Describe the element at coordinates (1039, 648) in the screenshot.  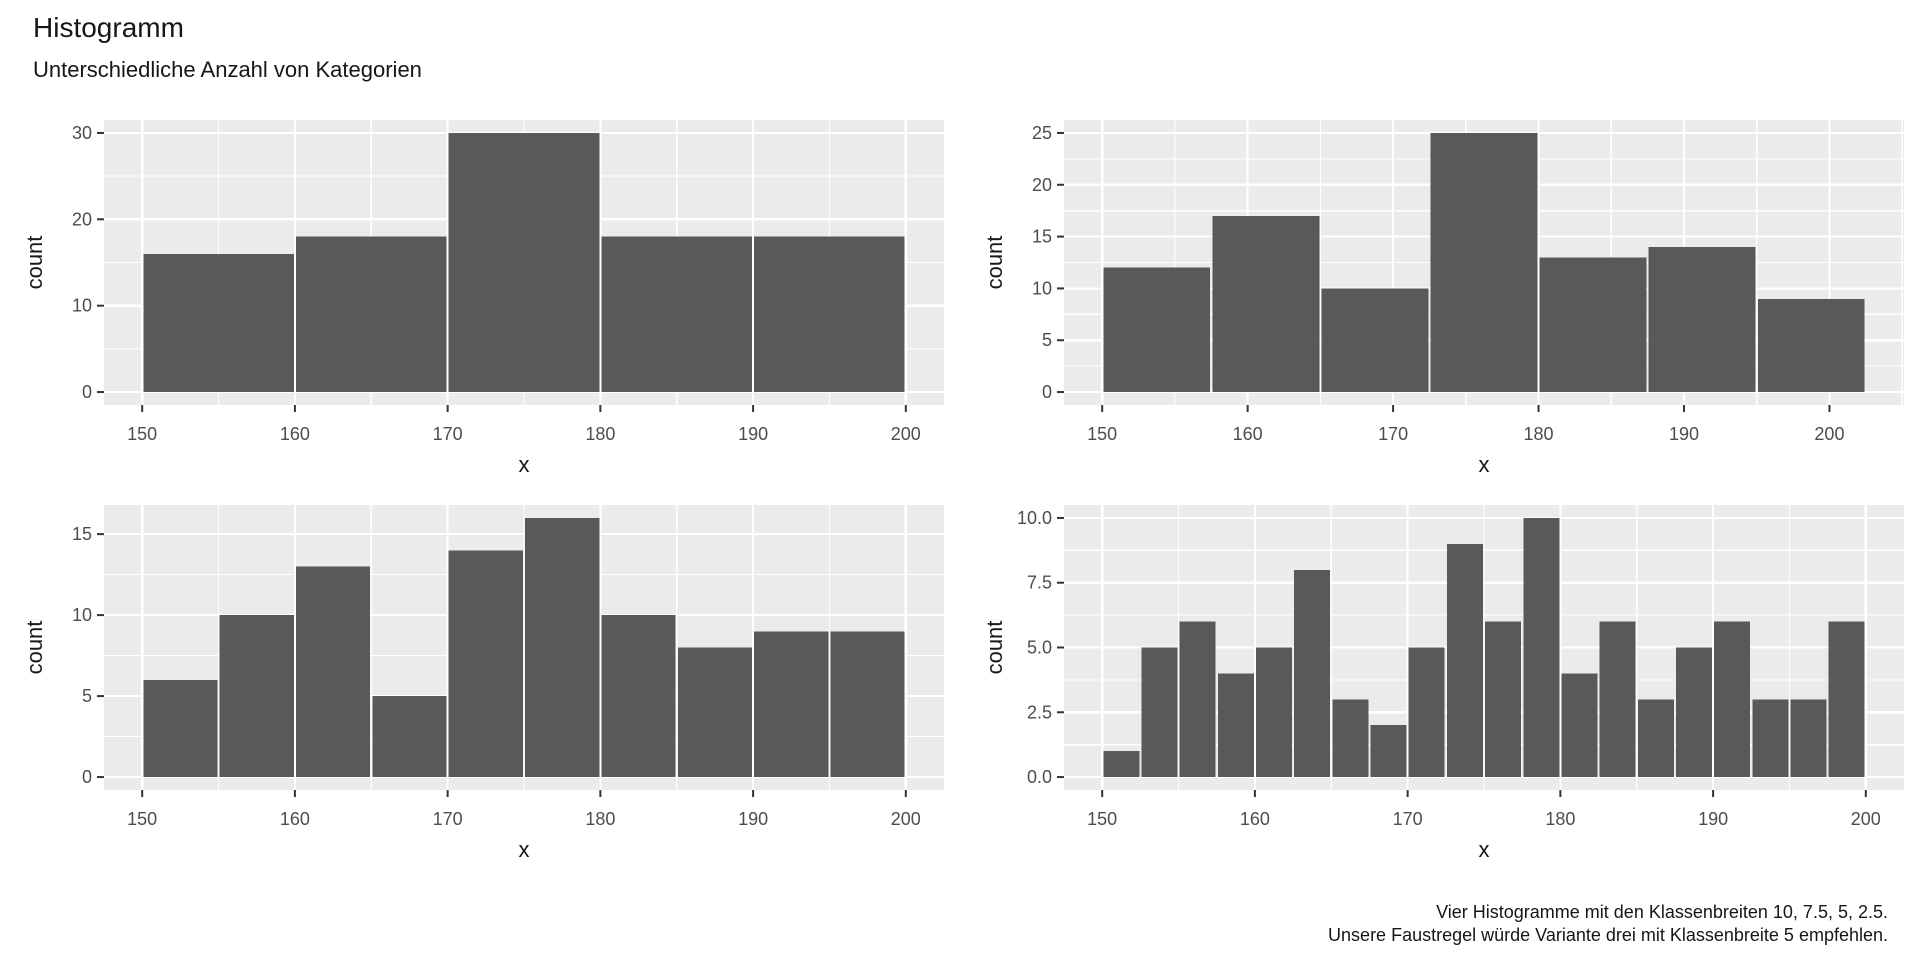
I see `y-tick-label: 5.0` at that location.